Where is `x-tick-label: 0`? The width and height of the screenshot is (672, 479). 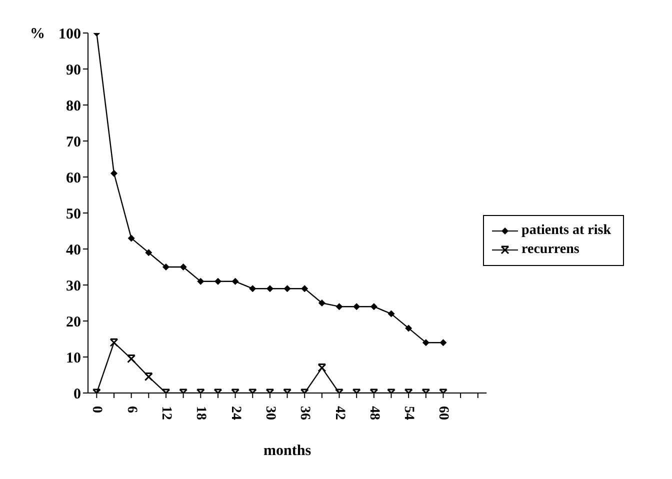 x-tick-label: 0 is located at coordinates (96, 409).